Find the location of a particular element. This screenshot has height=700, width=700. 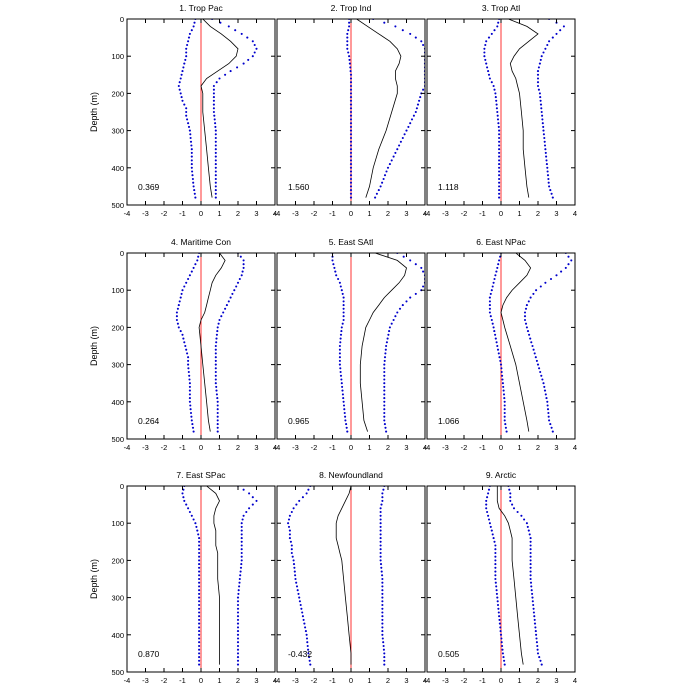

panel-title: 9. Arctic is located at coordinates (501, 475).